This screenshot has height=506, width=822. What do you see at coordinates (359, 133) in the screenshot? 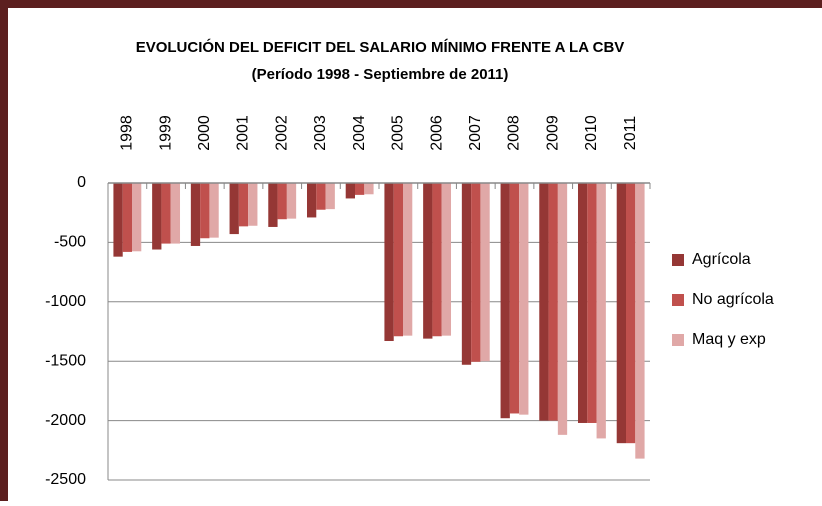
I see `x-tick-label: 2004` at bounding box center [359, 133].